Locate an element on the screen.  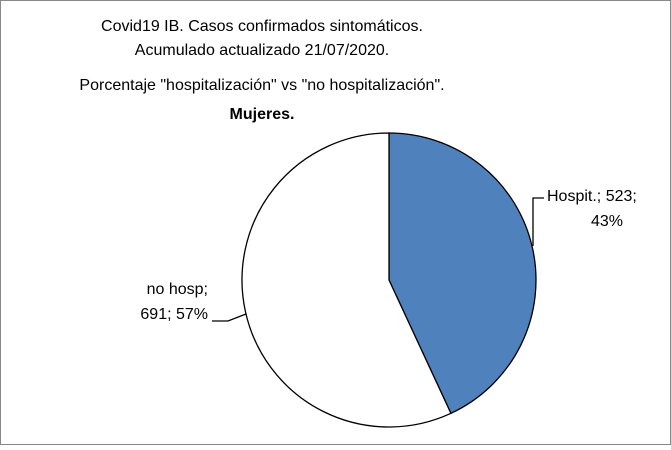
chart-title: Acumulado actualizado 21/07/2020. is located at coordinates (262, 50).